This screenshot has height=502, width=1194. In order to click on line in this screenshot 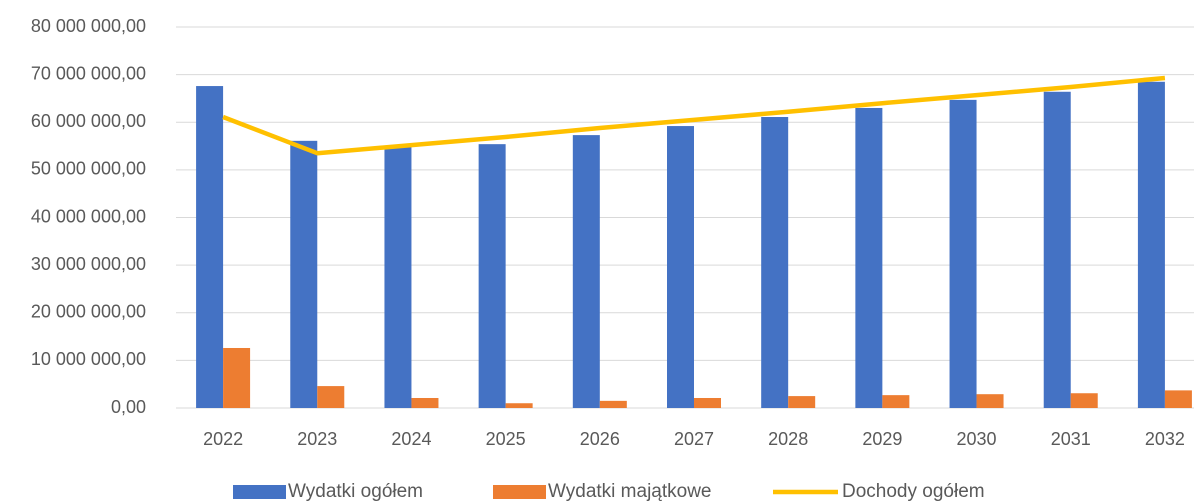, I will do `click(694, 115)`.